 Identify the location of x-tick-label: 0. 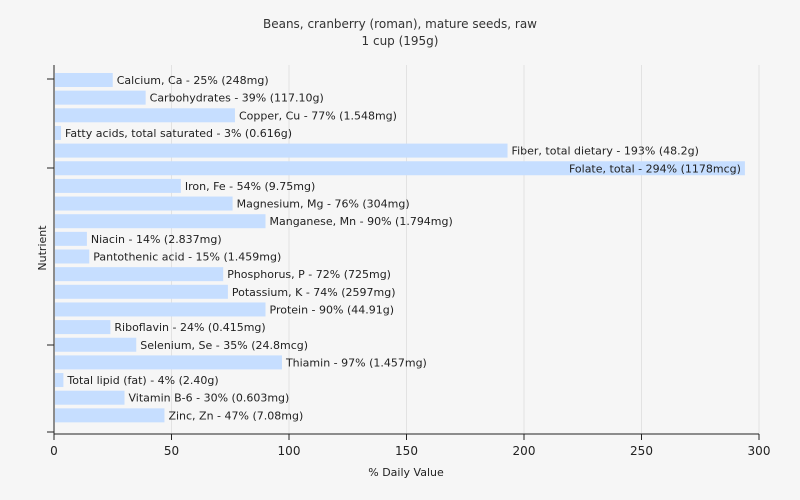
(54, 451).